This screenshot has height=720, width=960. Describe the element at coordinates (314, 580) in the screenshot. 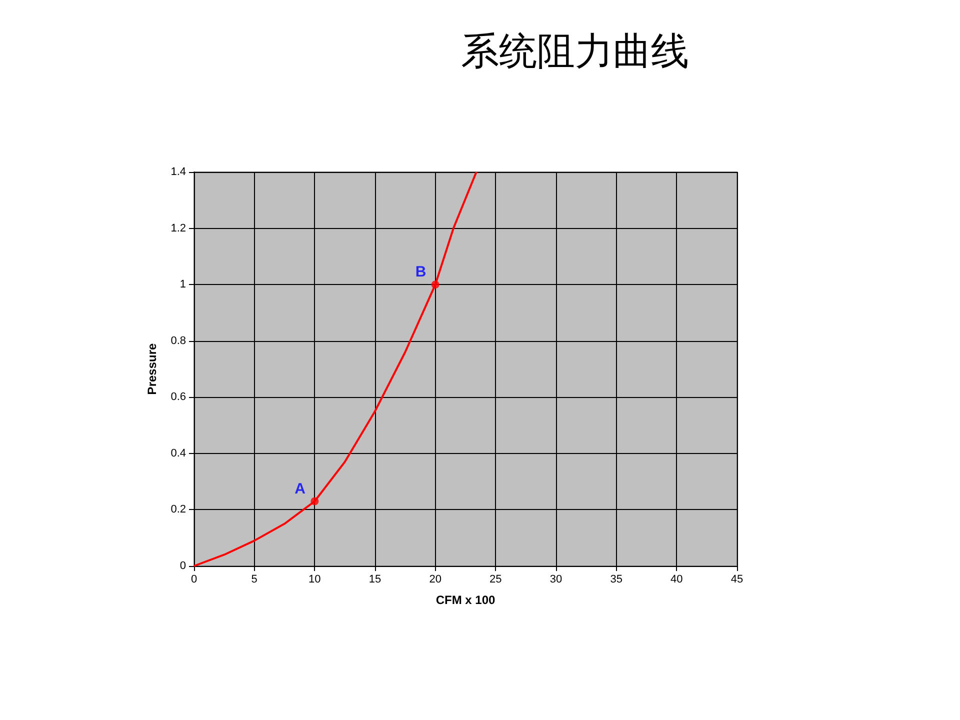

I see `x-tick-label: 10` at that location.